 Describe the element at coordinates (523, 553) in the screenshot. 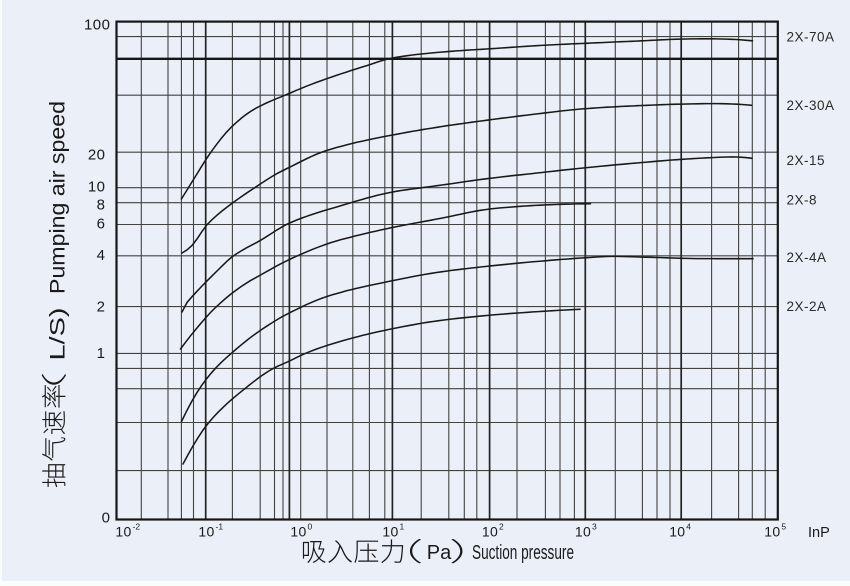

I see `svg-text: Suction pressure` at that location.